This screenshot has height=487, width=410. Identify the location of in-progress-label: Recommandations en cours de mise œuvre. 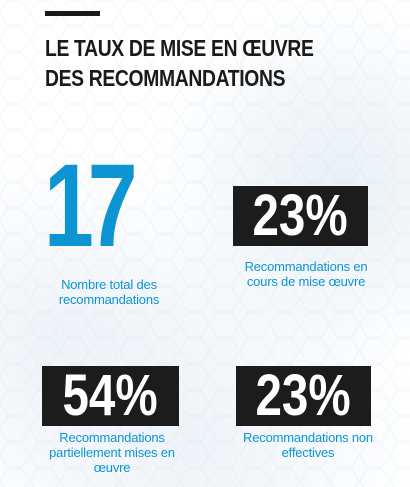
(306, 274).